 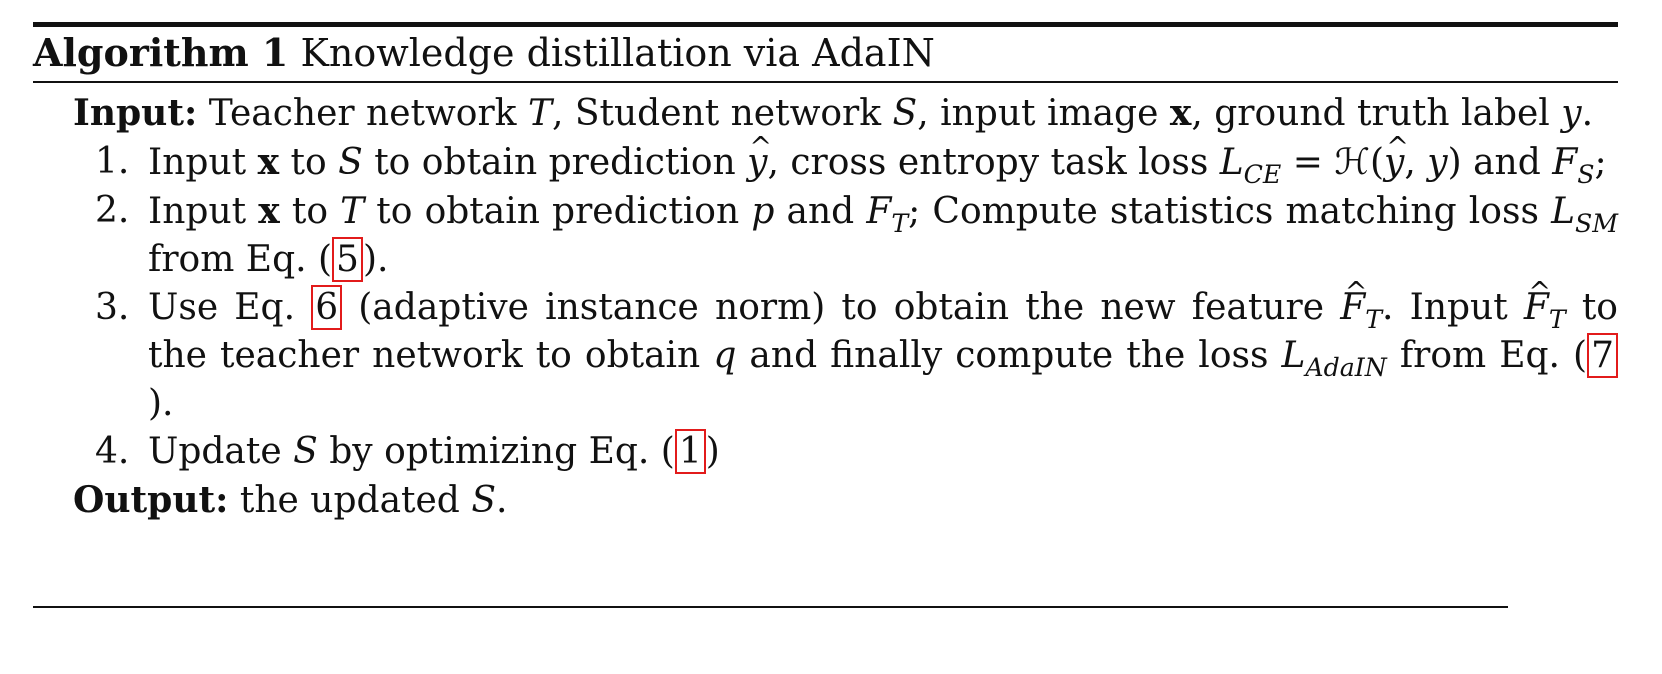 What do you see at coordinates (347, 260) in the screenshot?
I see `equation-reference-link: 5` at bounding box center [347, 260].